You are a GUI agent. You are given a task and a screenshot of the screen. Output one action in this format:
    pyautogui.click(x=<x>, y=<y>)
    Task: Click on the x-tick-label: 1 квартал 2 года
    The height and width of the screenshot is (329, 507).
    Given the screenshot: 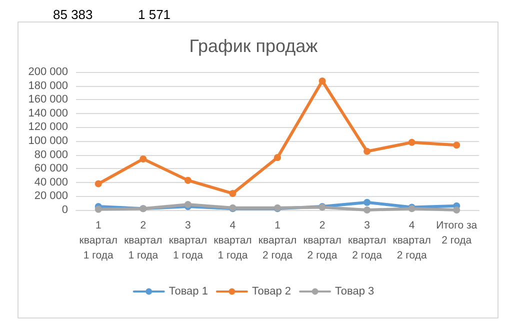 What is the action you would take?
    pyautogui.click(x=277, y=241)
    